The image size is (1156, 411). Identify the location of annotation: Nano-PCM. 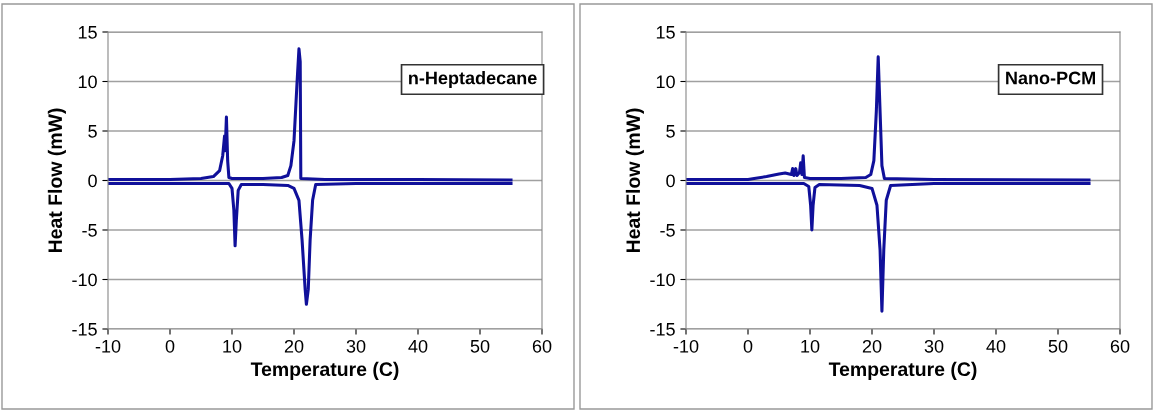
(1050, 78).